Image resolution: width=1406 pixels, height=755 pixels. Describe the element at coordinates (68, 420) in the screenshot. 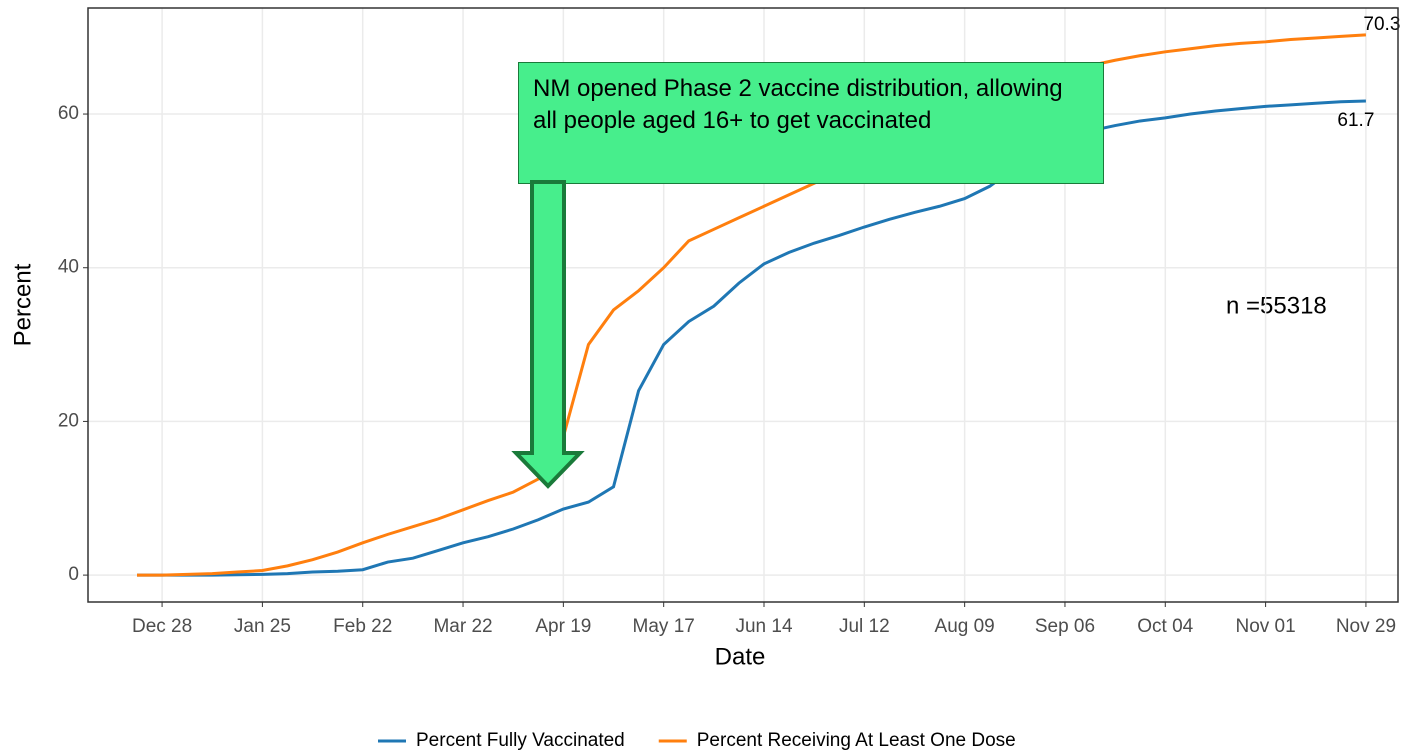

I see `y-tick-label: 20` at that location.